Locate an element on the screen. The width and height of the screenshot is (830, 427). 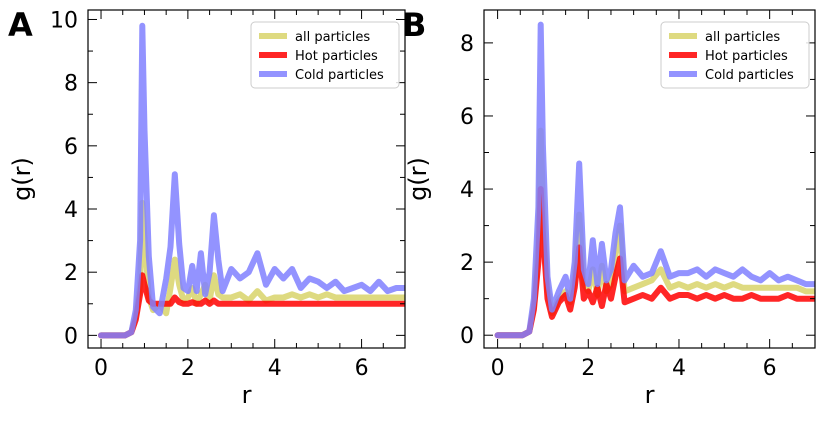
y-tick-label: 10 is located at coordinates (64, 20).